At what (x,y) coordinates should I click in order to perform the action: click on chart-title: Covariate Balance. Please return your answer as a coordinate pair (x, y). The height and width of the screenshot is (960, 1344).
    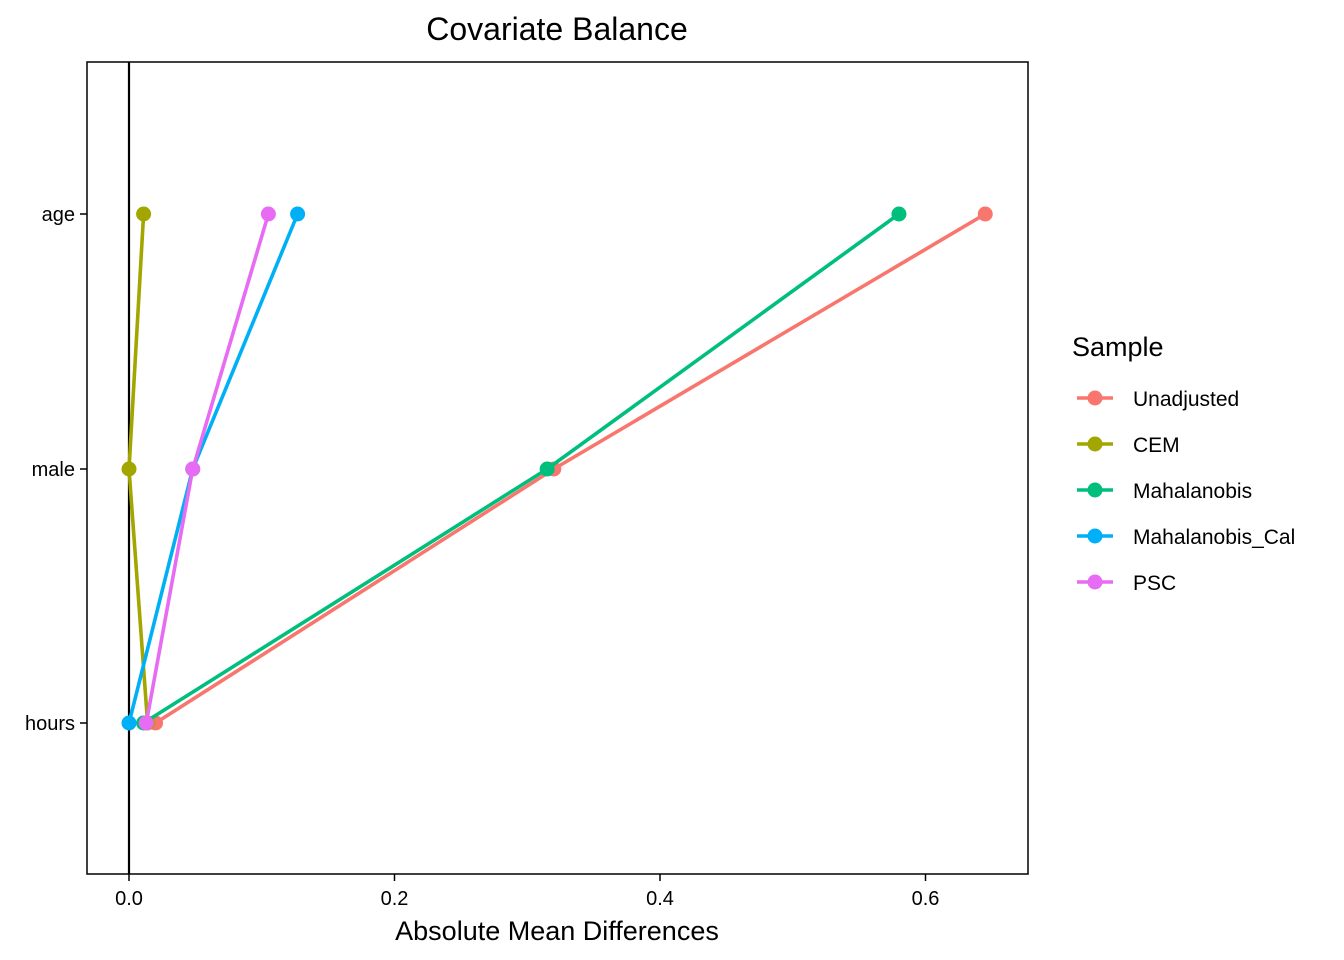
    Looking at the image, I should click on (556, 29).